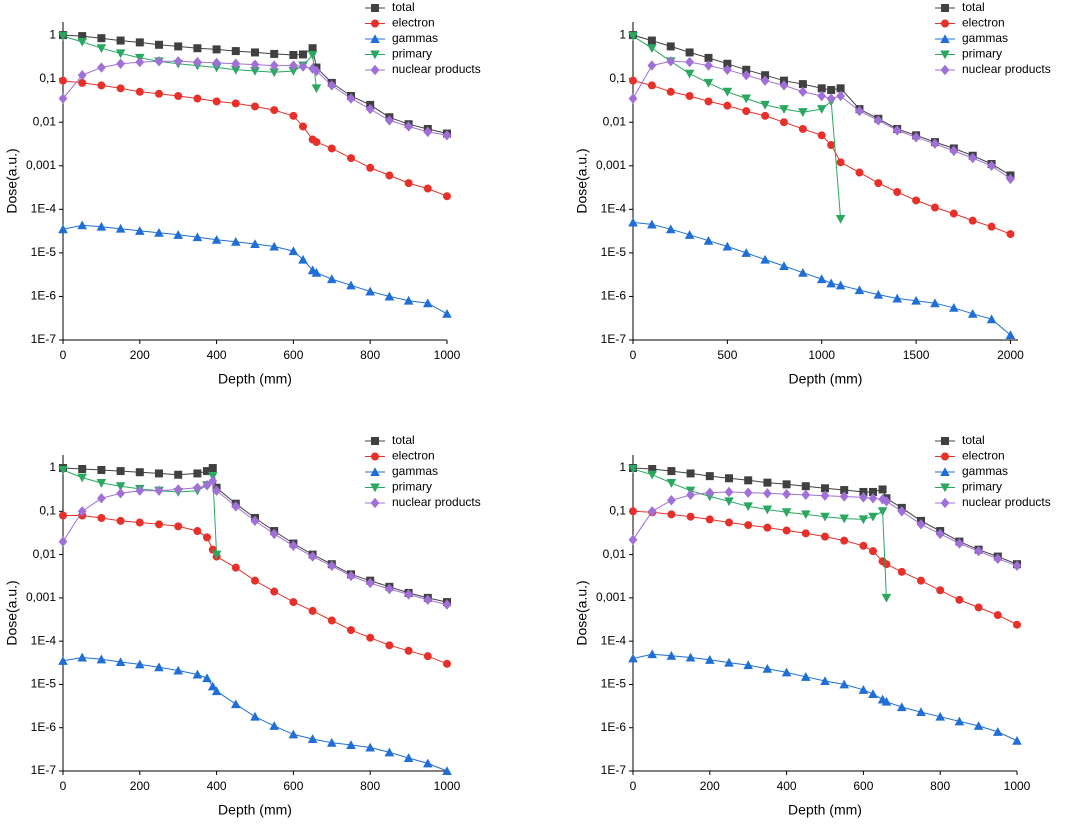 This screenshot has width=1084, height=825. I want to click on y-tick-label: 1E-4, so click(44, 640).